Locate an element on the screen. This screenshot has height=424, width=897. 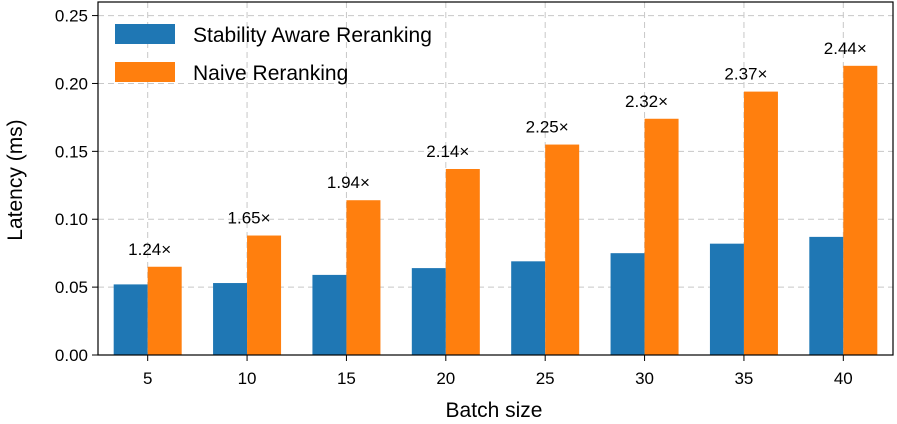
x-tick-label: 35 is located at coordinates (743, 378).